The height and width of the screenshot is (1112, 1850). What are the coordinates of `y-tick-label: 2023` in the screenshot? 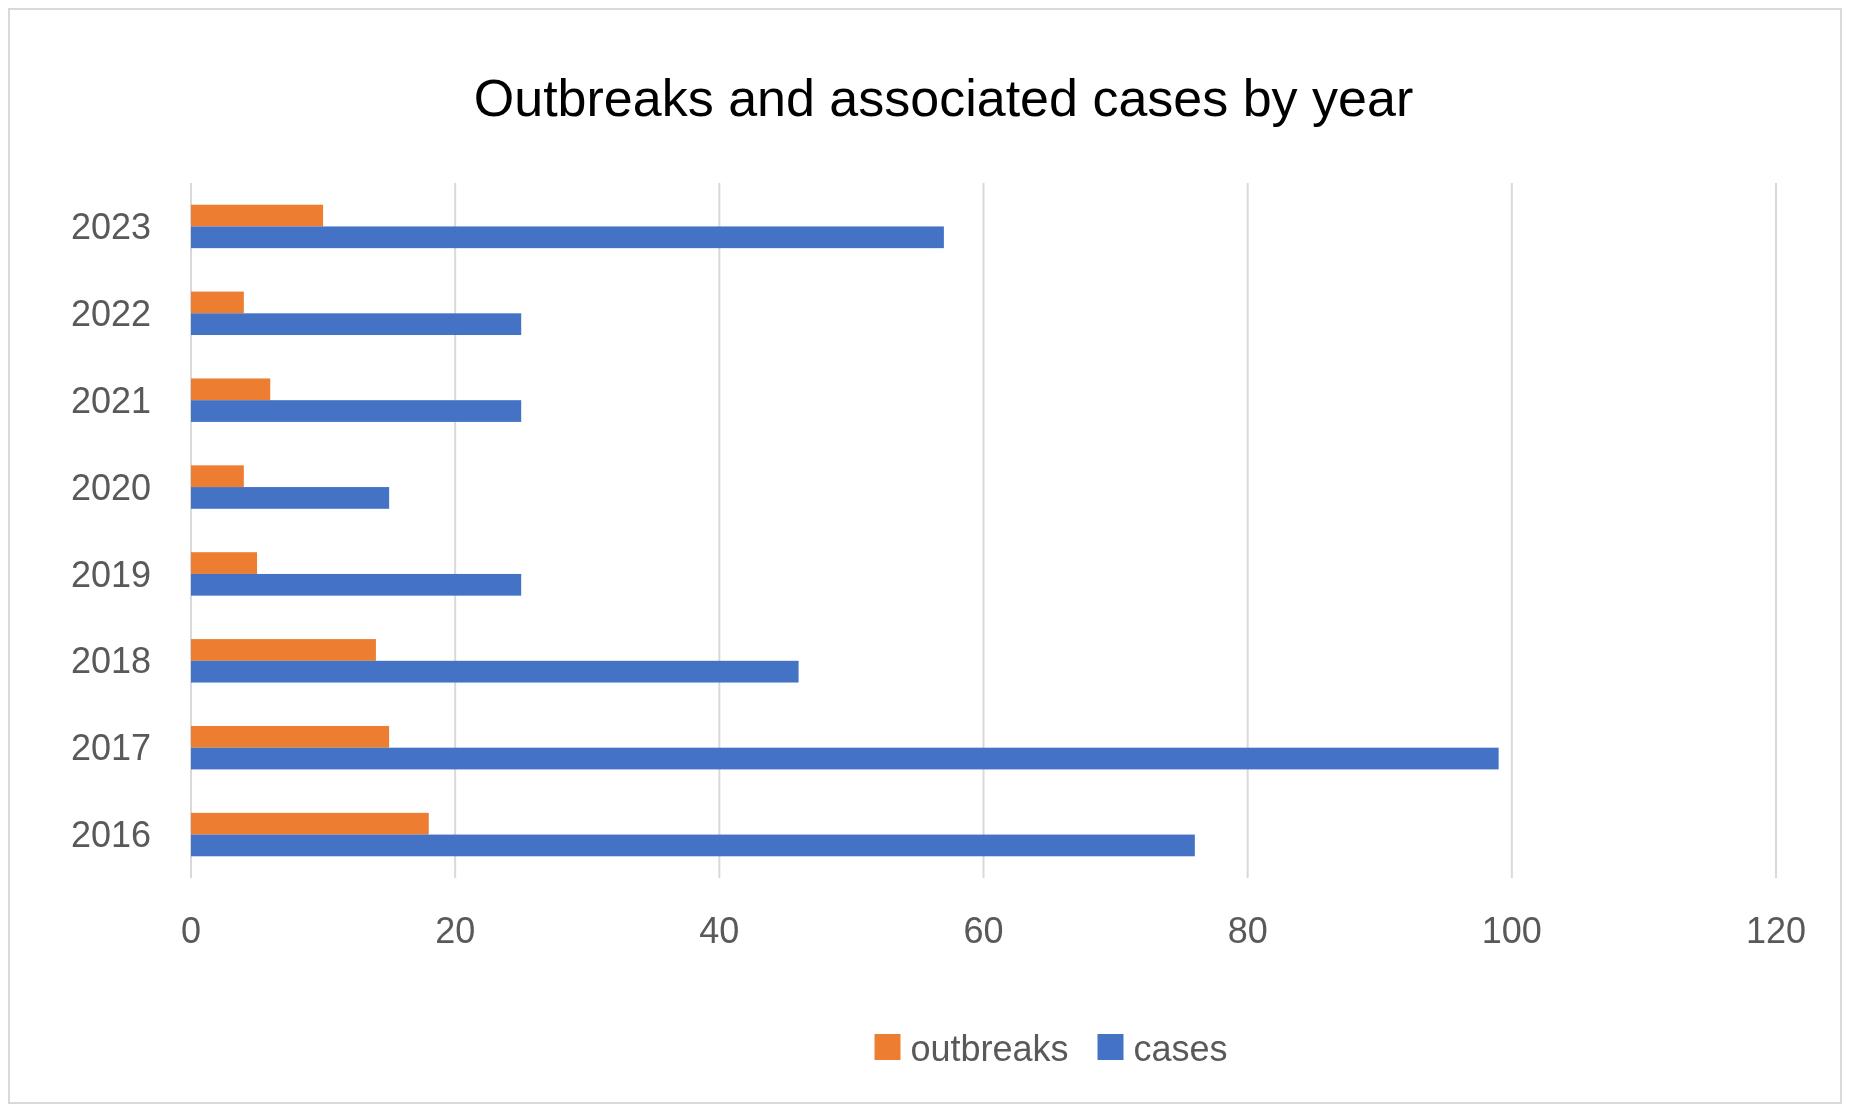 It's located at (110, 227).